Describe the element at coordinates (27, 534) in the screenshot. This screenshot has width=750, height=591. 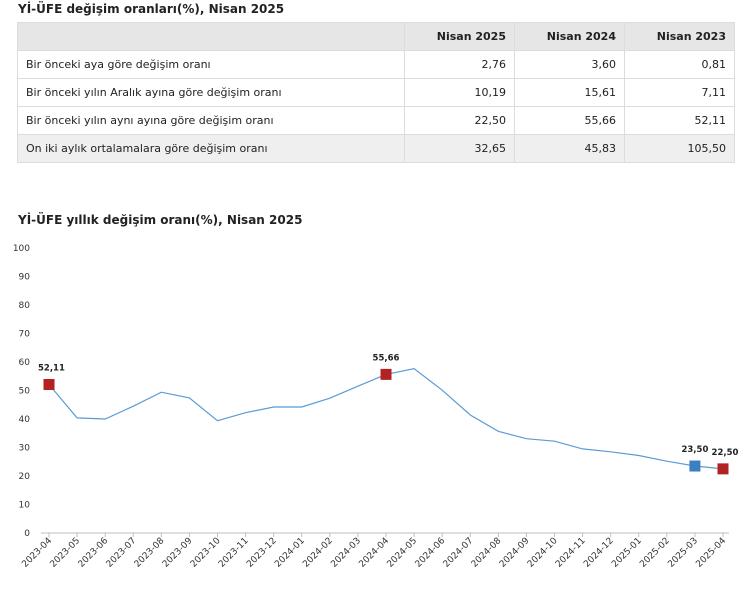
I see `y-tick-label: 0` at that location.